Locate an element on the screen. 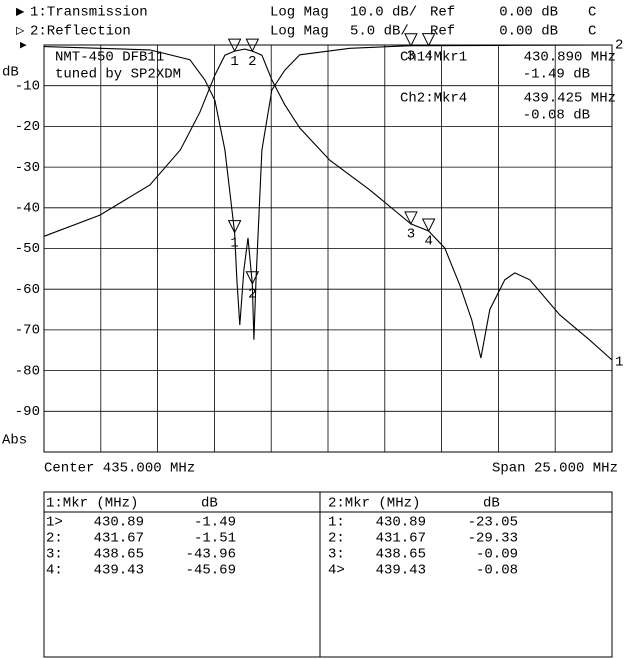 The height and width of the screenshot is (659, 640). y-tick-label: -80 is located at coordinates (27, 371).